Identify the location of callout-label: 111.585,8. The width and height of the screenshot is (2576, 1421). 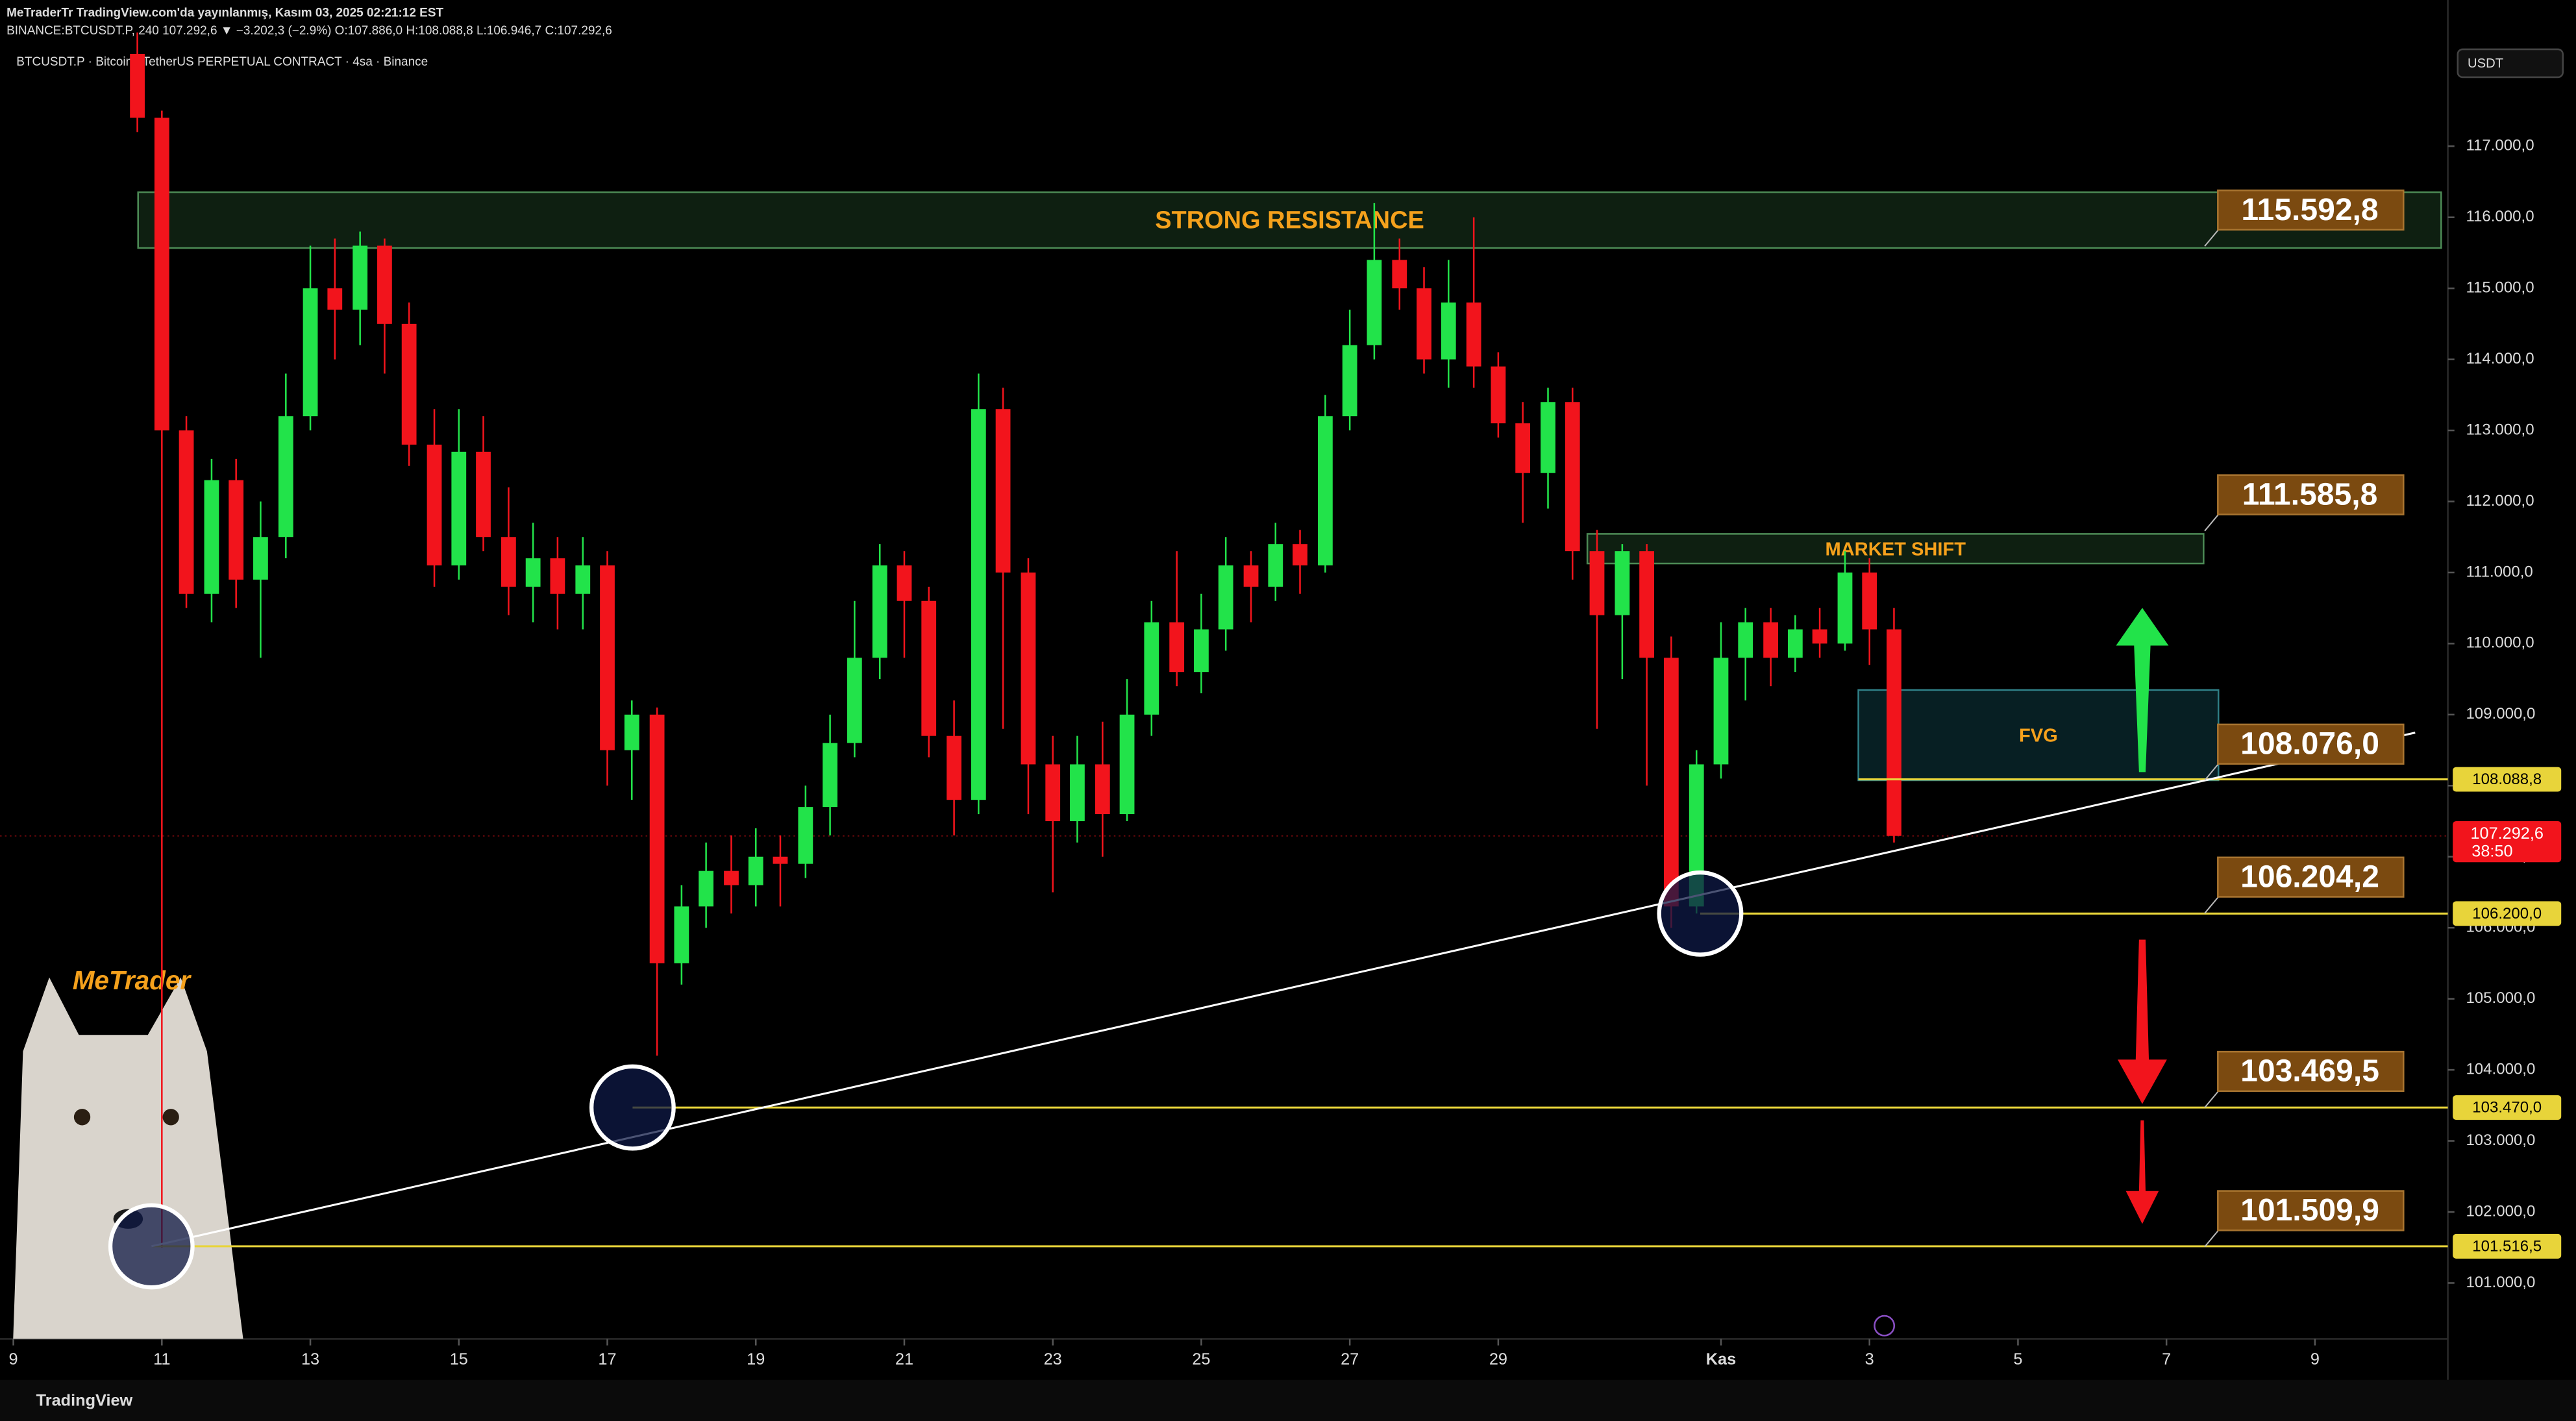
(2310, 494).